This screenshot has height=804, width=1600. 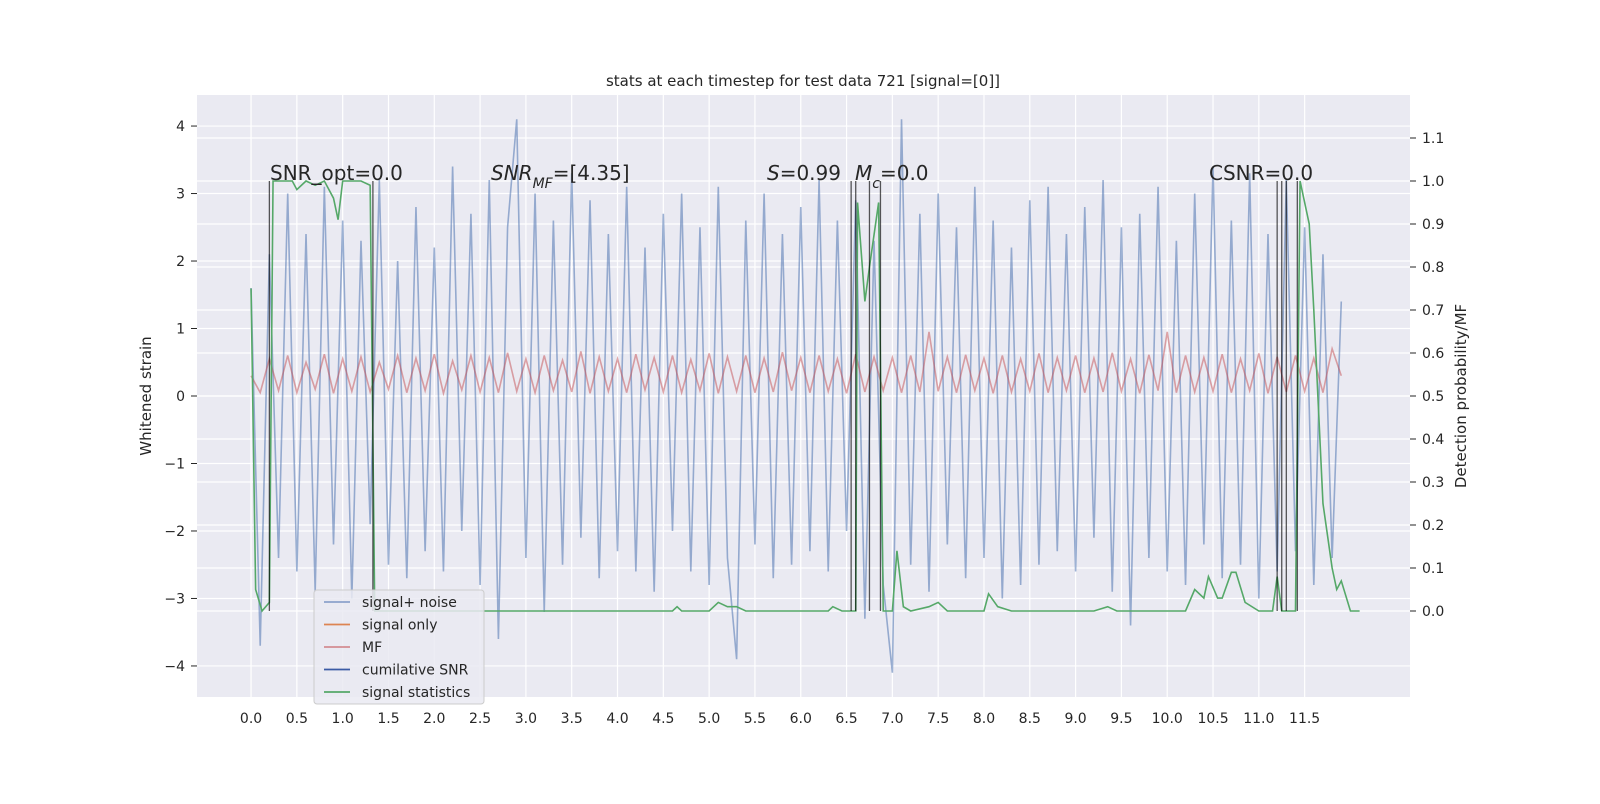 I want to click on annotation: CSNR=0.0, so click(x=1261, y=173).